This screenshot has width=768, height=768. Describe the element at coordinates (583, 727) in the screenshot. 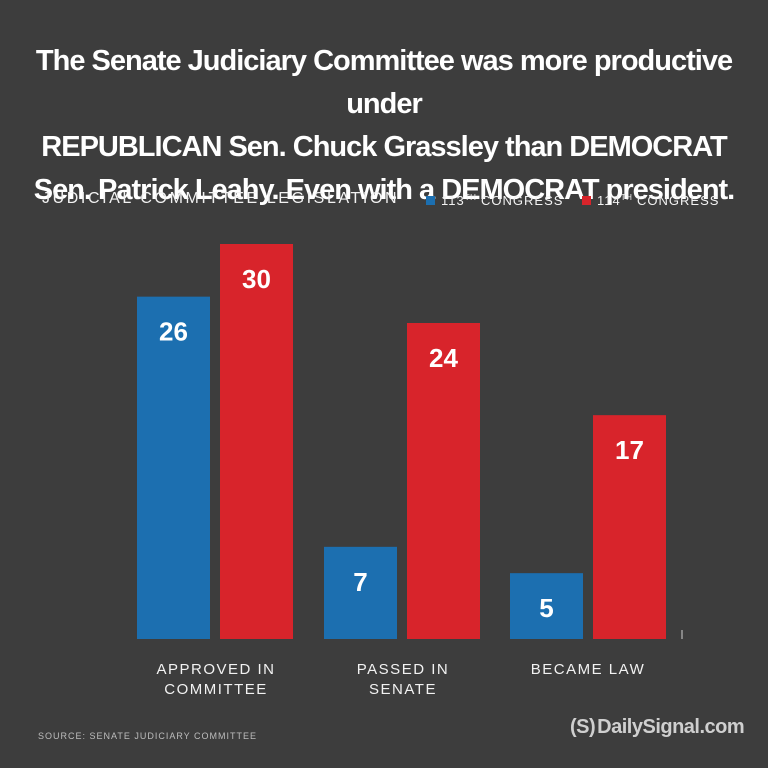

I see `logo-mark: (S)` at that location.